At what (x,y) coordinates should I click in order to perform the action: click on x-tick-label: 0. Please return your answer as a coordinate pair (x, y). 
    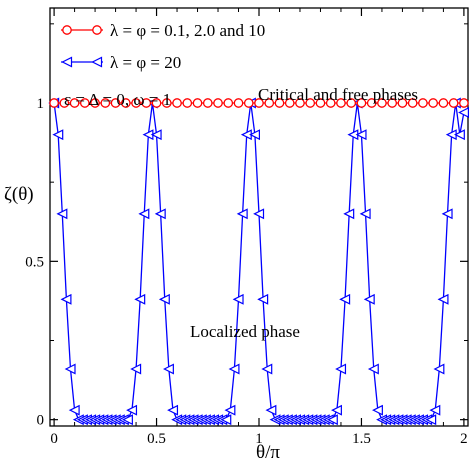
    Looking at the image, I should click on (54, 439).